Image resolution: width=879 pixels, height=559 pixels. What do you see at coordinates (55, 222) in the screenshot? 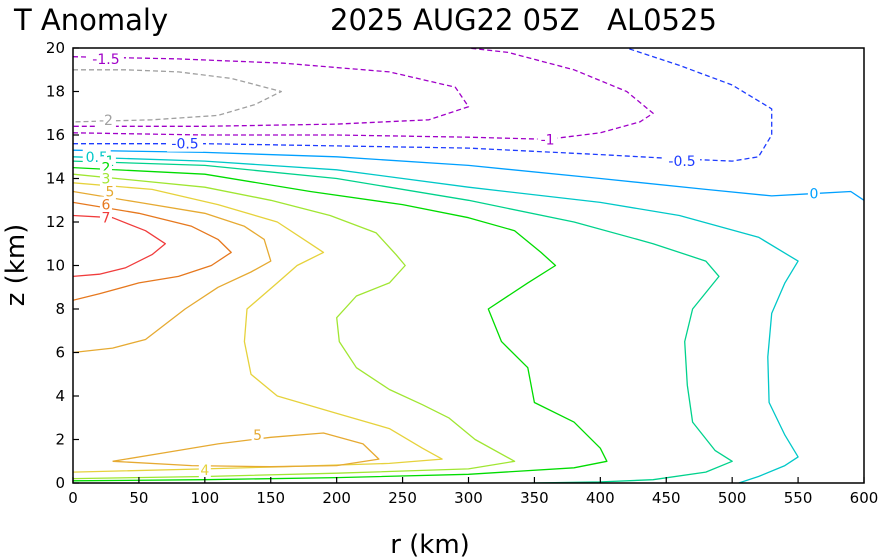
I see `y-tick-label: 12` at bounding box center [55, 222].